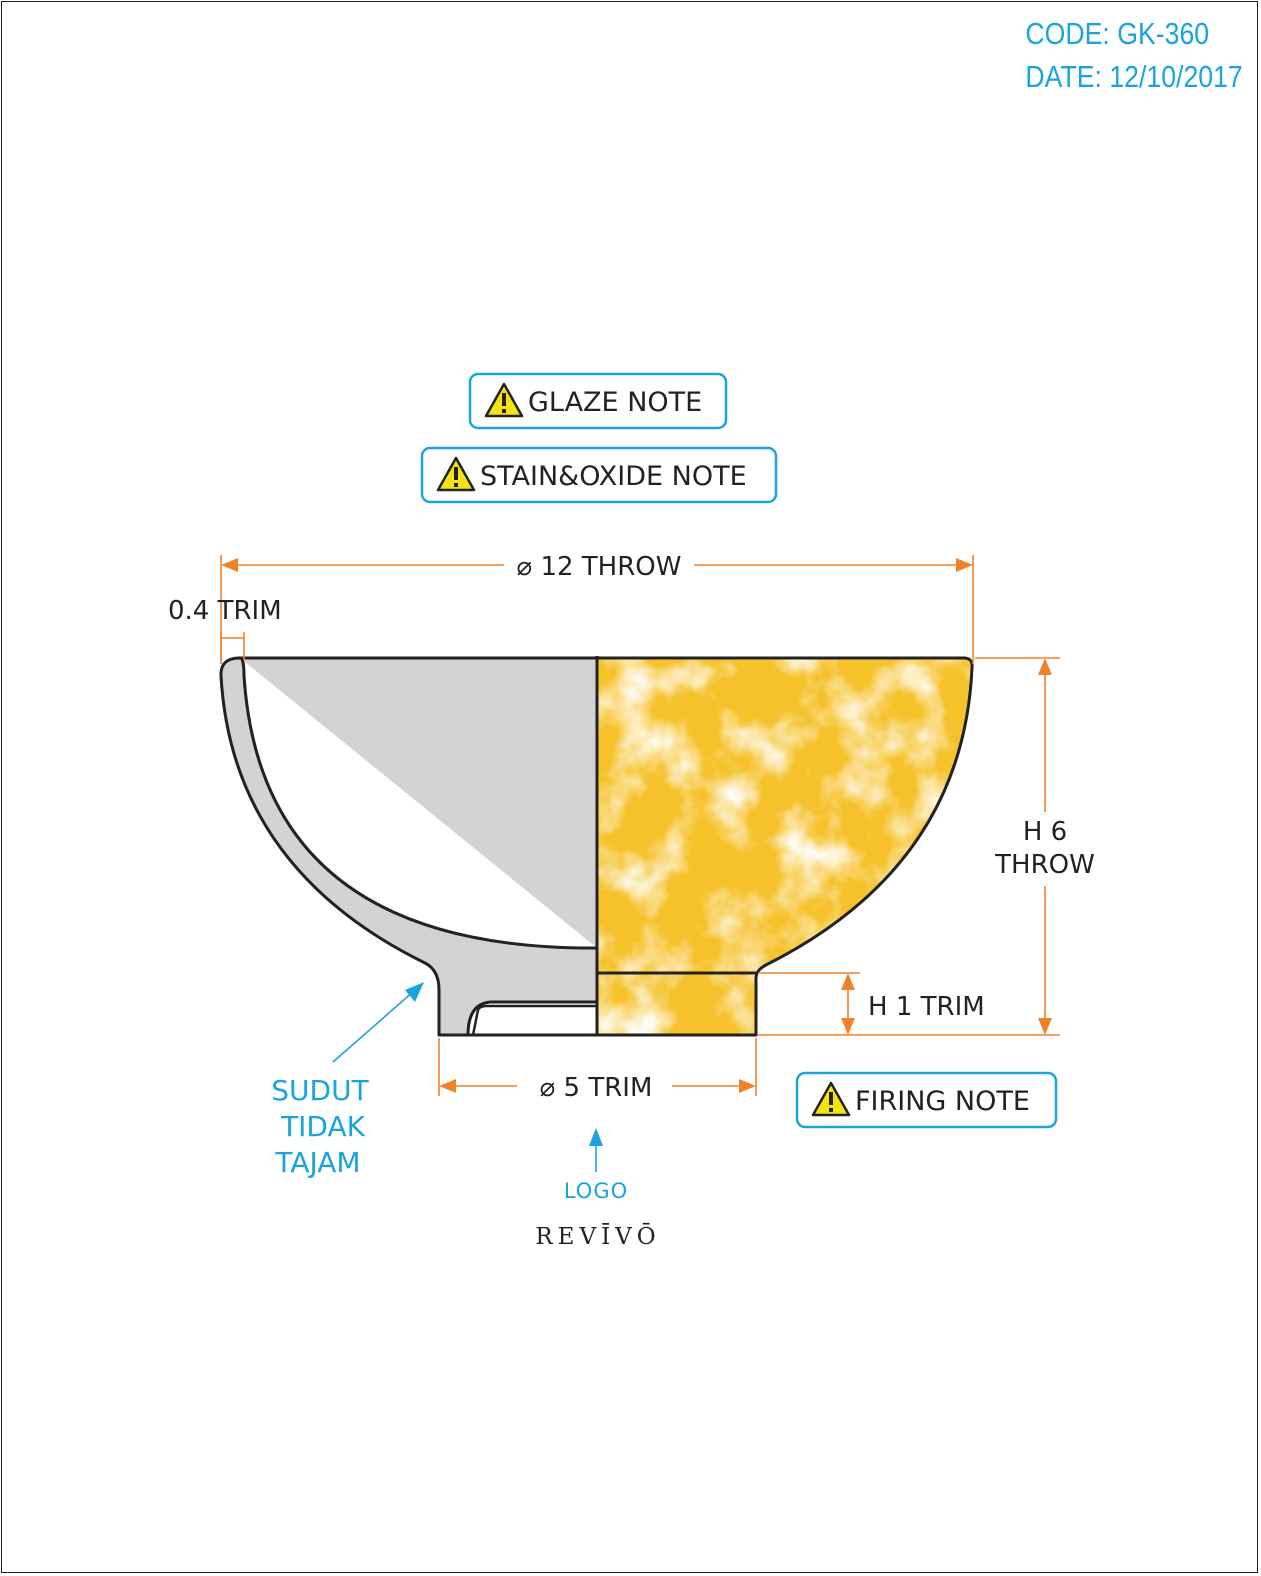  Describe the element at coordinates (320, 1090) in the screenshot. I see `corner-note-line1: SUDUT` at that location.